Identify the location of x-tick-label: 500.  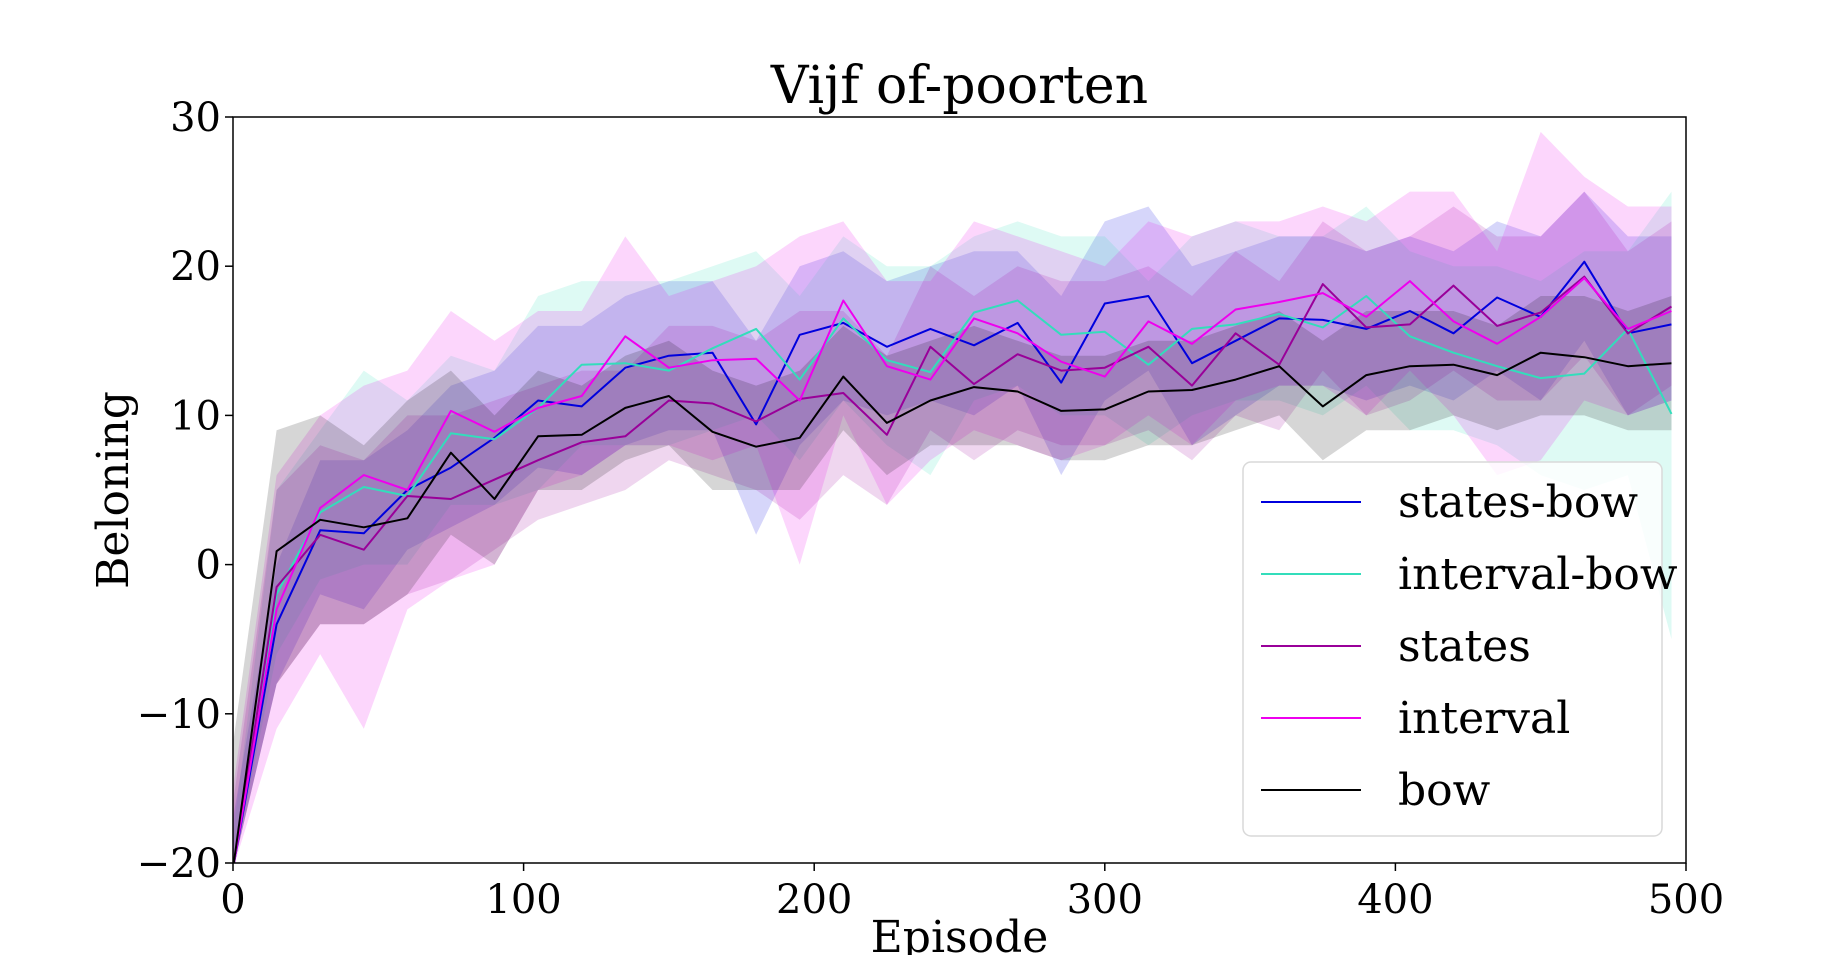
(1686, 900).